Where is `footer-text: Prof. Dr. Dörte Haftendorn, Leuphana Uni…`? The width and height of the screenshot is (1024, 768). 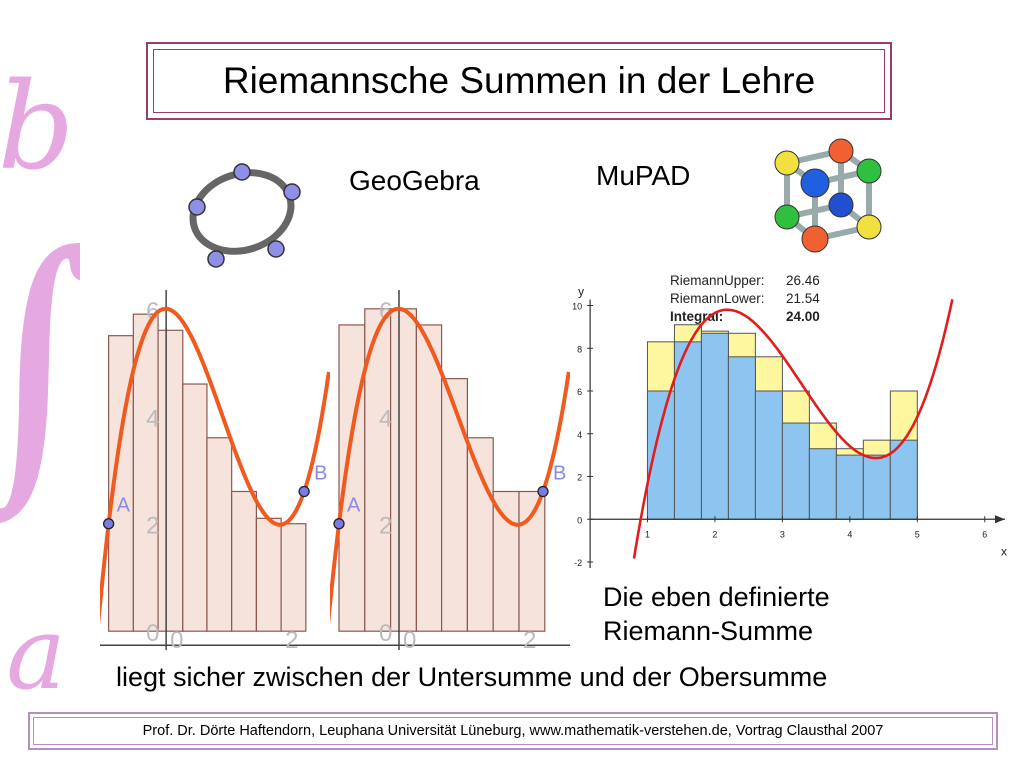 footer-text: Prof. Dr. Dörte Haftendorn, Leuphana Uni… is located at coordinates (513, 731).